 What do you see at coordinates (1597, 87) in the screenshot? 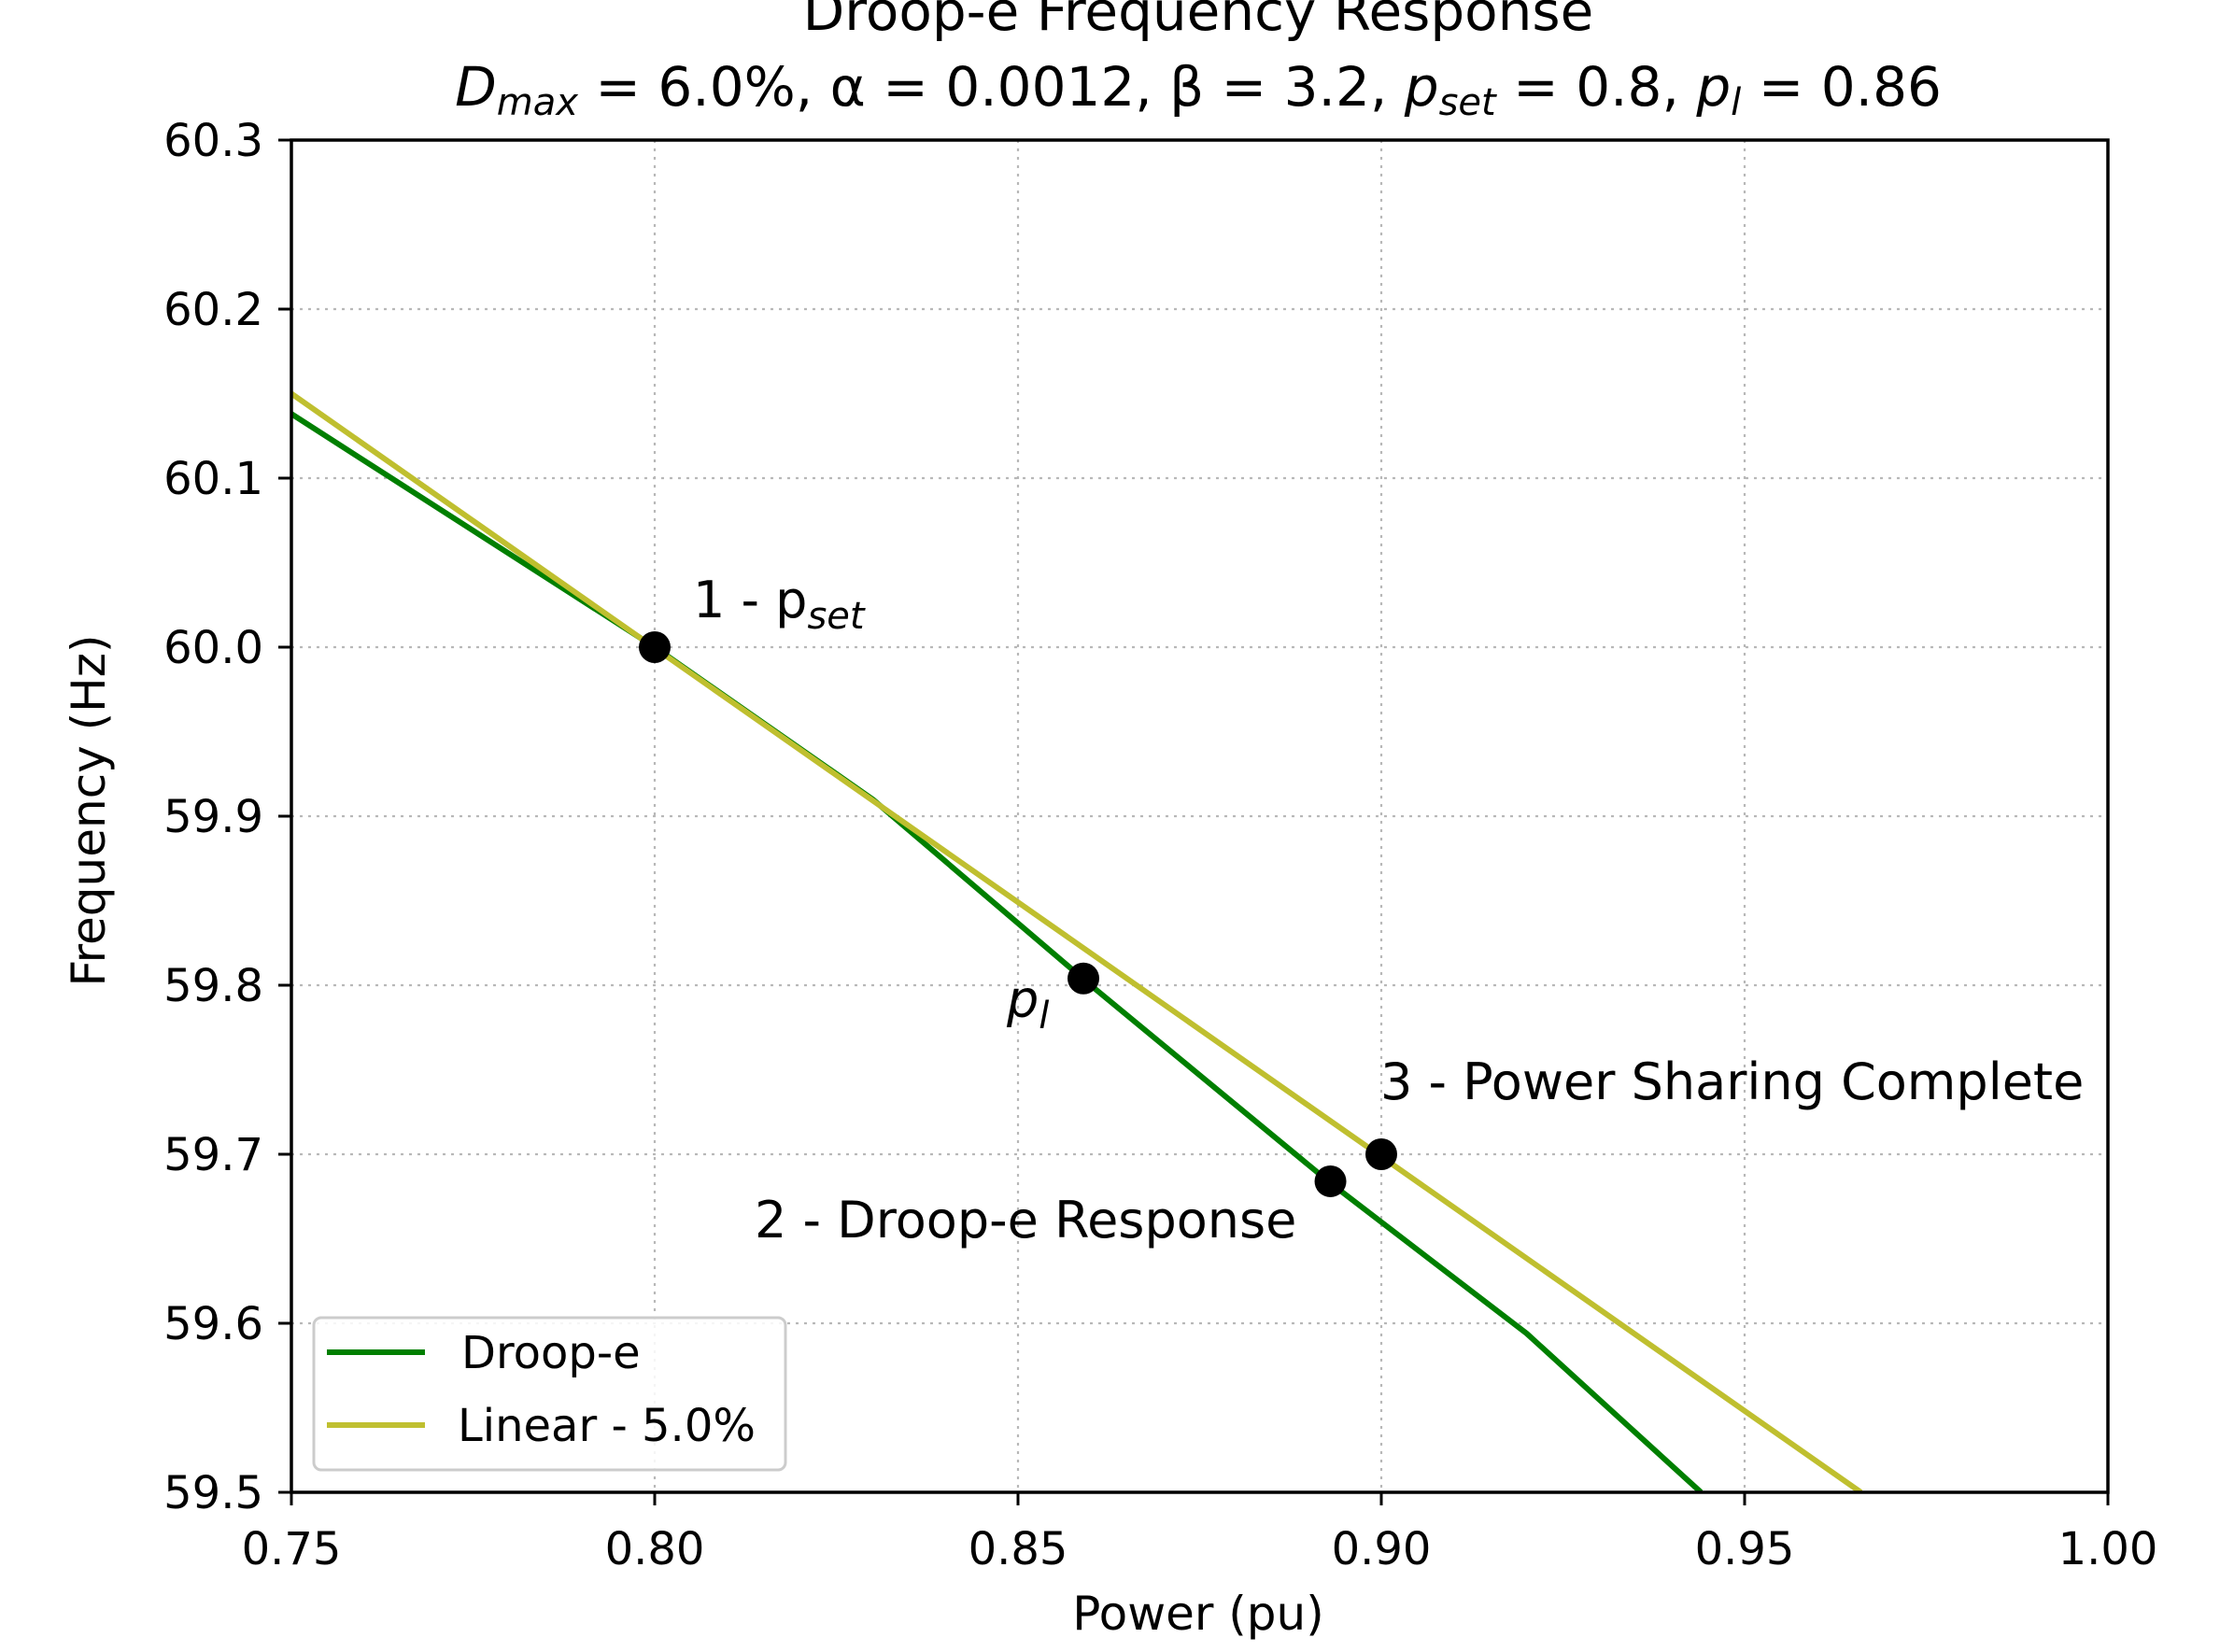
I see `subtitle-pset-value: = 0.8,` at bounding box center [1597, 87].